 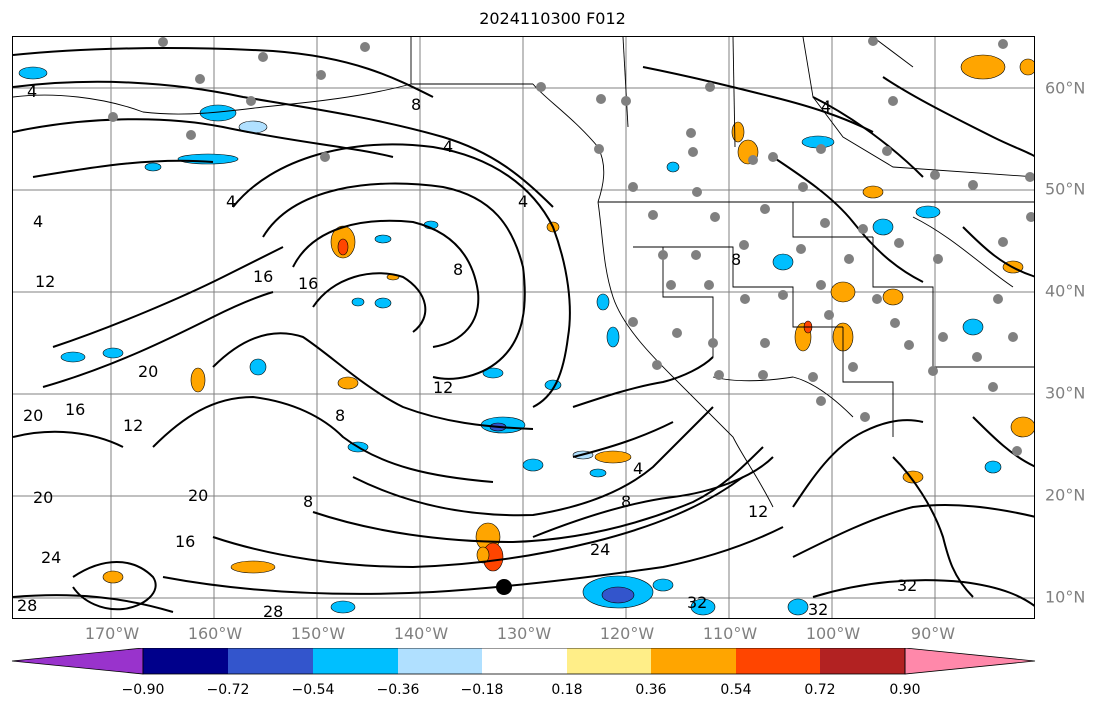 I want to click on colorbar-tick-label: −0.54, so click(x=313, y=690).